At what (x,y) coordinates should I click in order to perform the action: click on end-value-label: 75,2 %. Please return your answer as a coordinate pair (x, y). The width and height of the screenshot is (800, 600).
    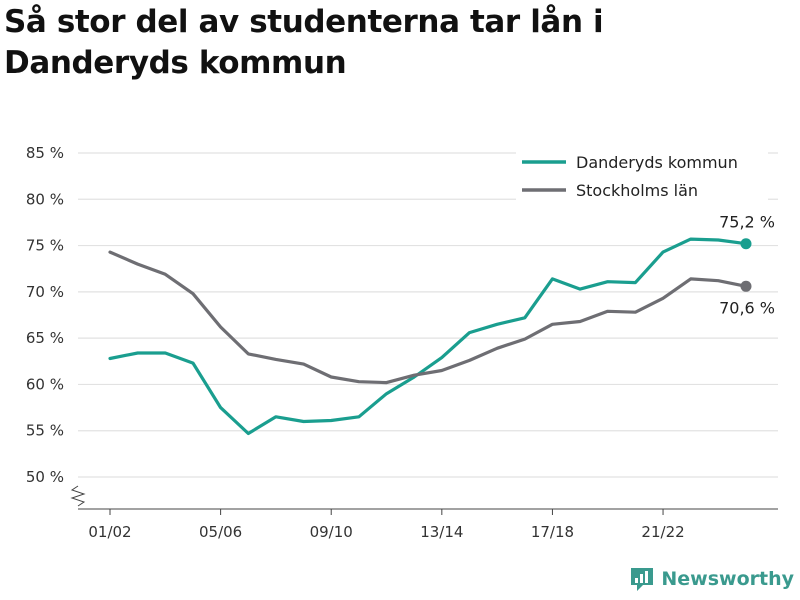
    Looking at the image, I should click on (747, 222).